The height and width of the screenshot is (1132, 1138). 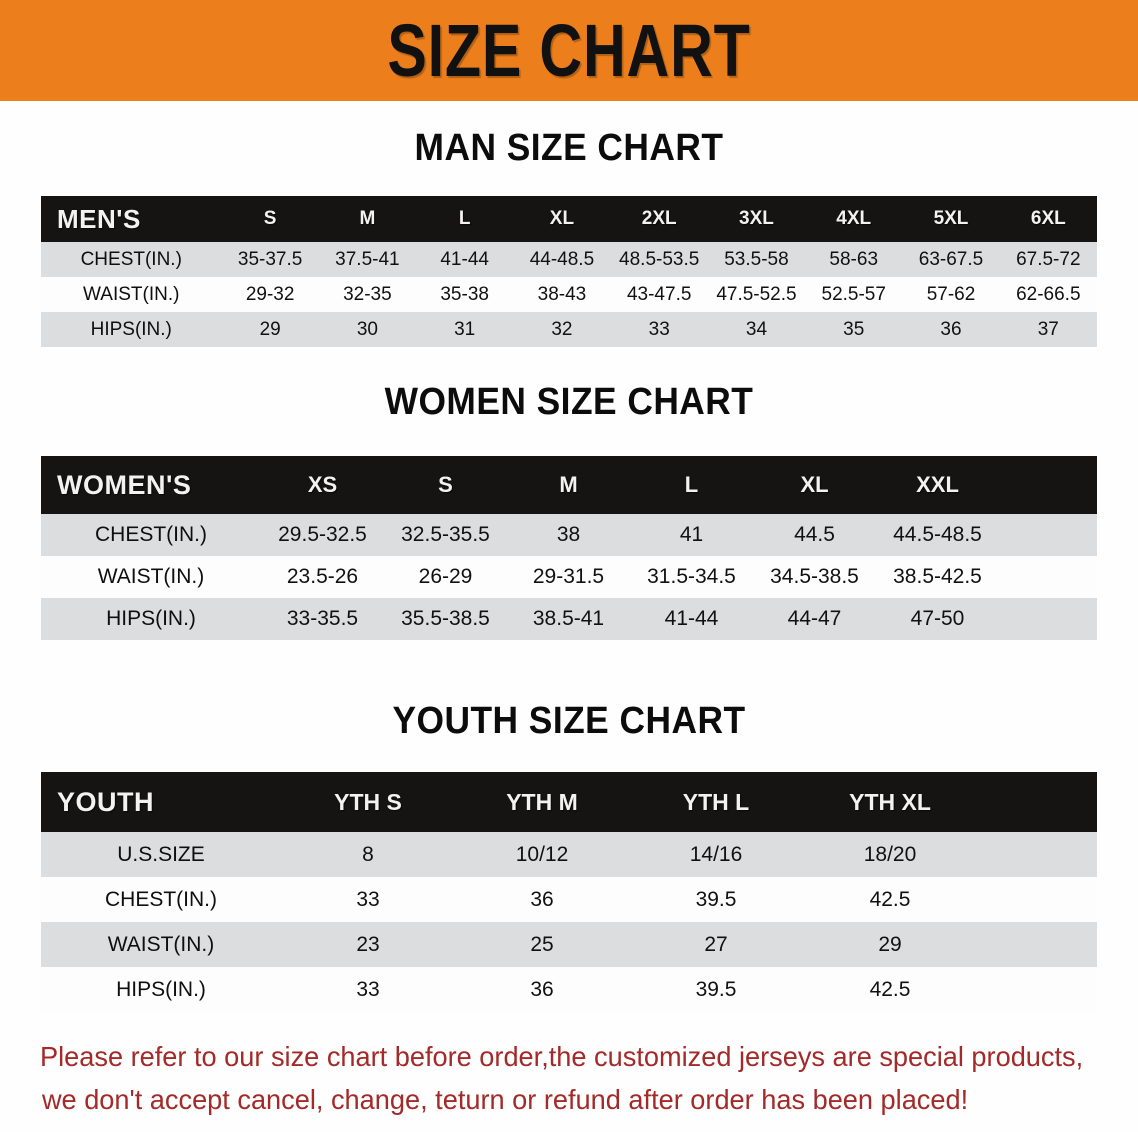 I want to click on men-measurement-value: 58-63, so click(x=854, y=259).